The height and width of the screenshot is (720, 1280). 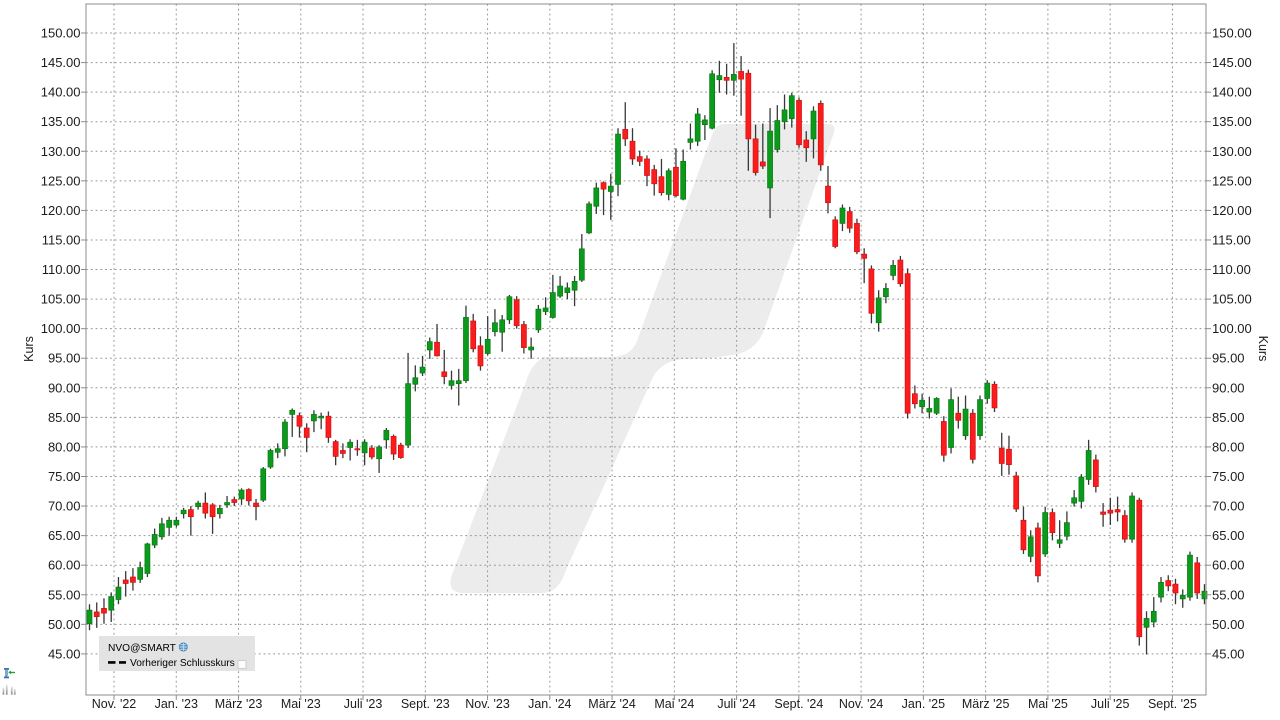 I want to click on svg-text: Mai '23, so click(x=301, y=704).